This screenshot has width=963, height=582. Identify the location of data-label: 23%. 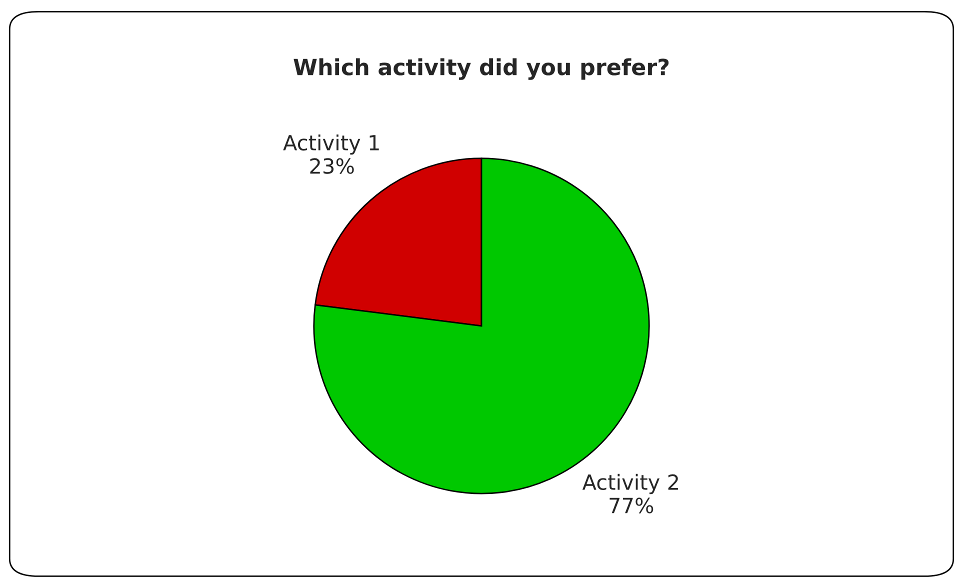
(332, 166).